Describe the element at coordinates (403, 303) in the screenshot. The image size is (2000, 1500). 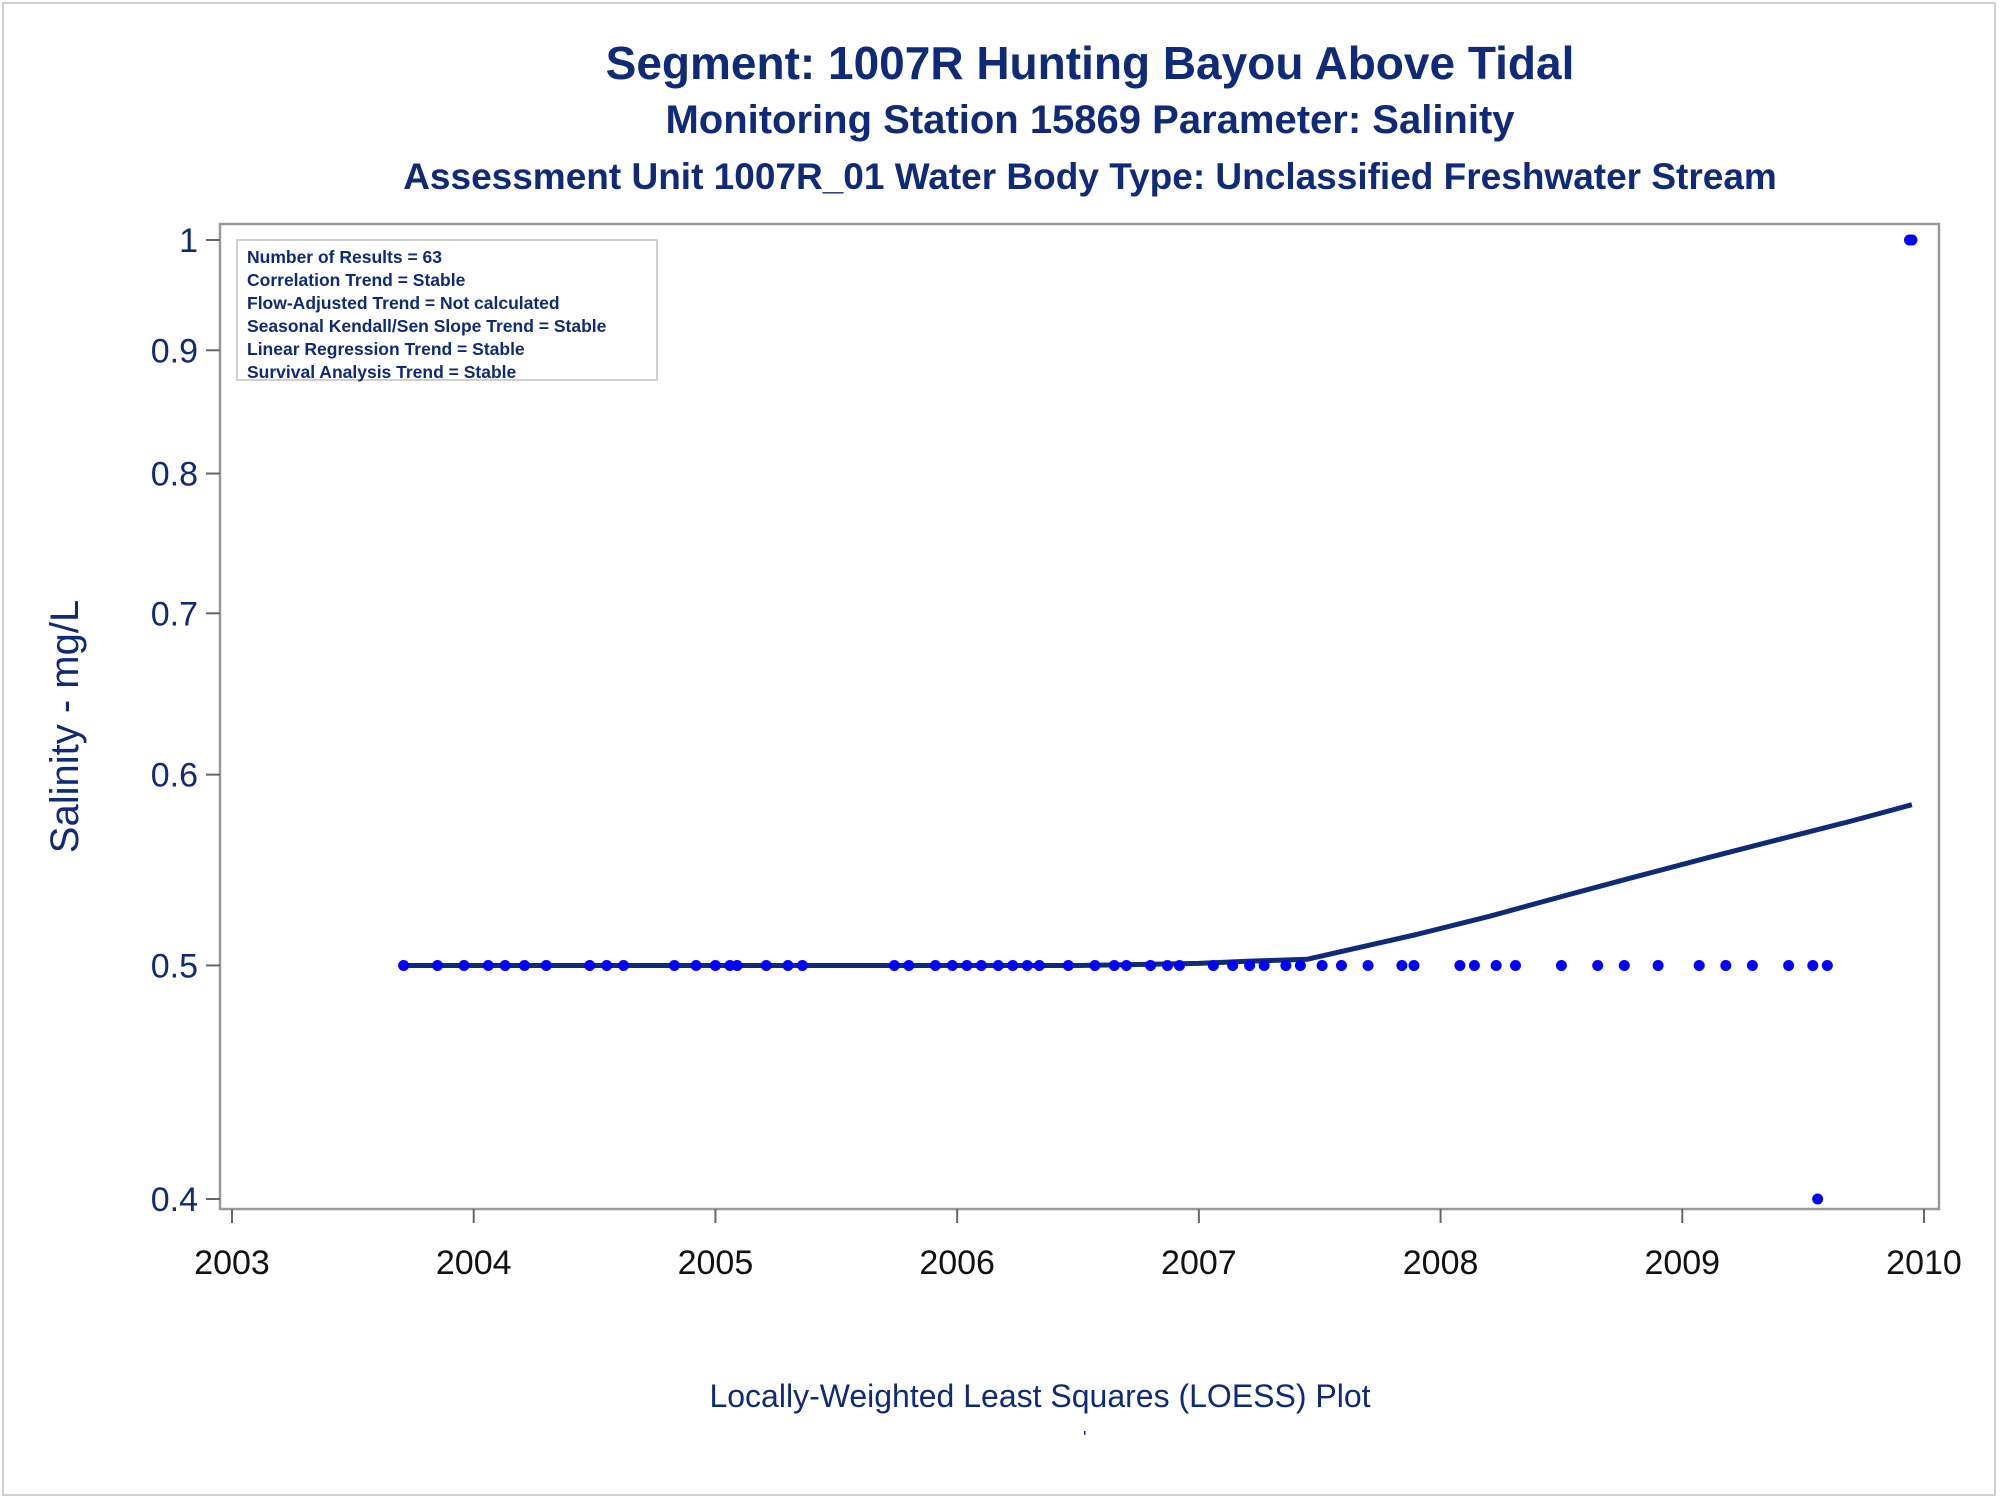
I see `stats-line: Flow-Adjusted Trend = Not calculated` at that location.